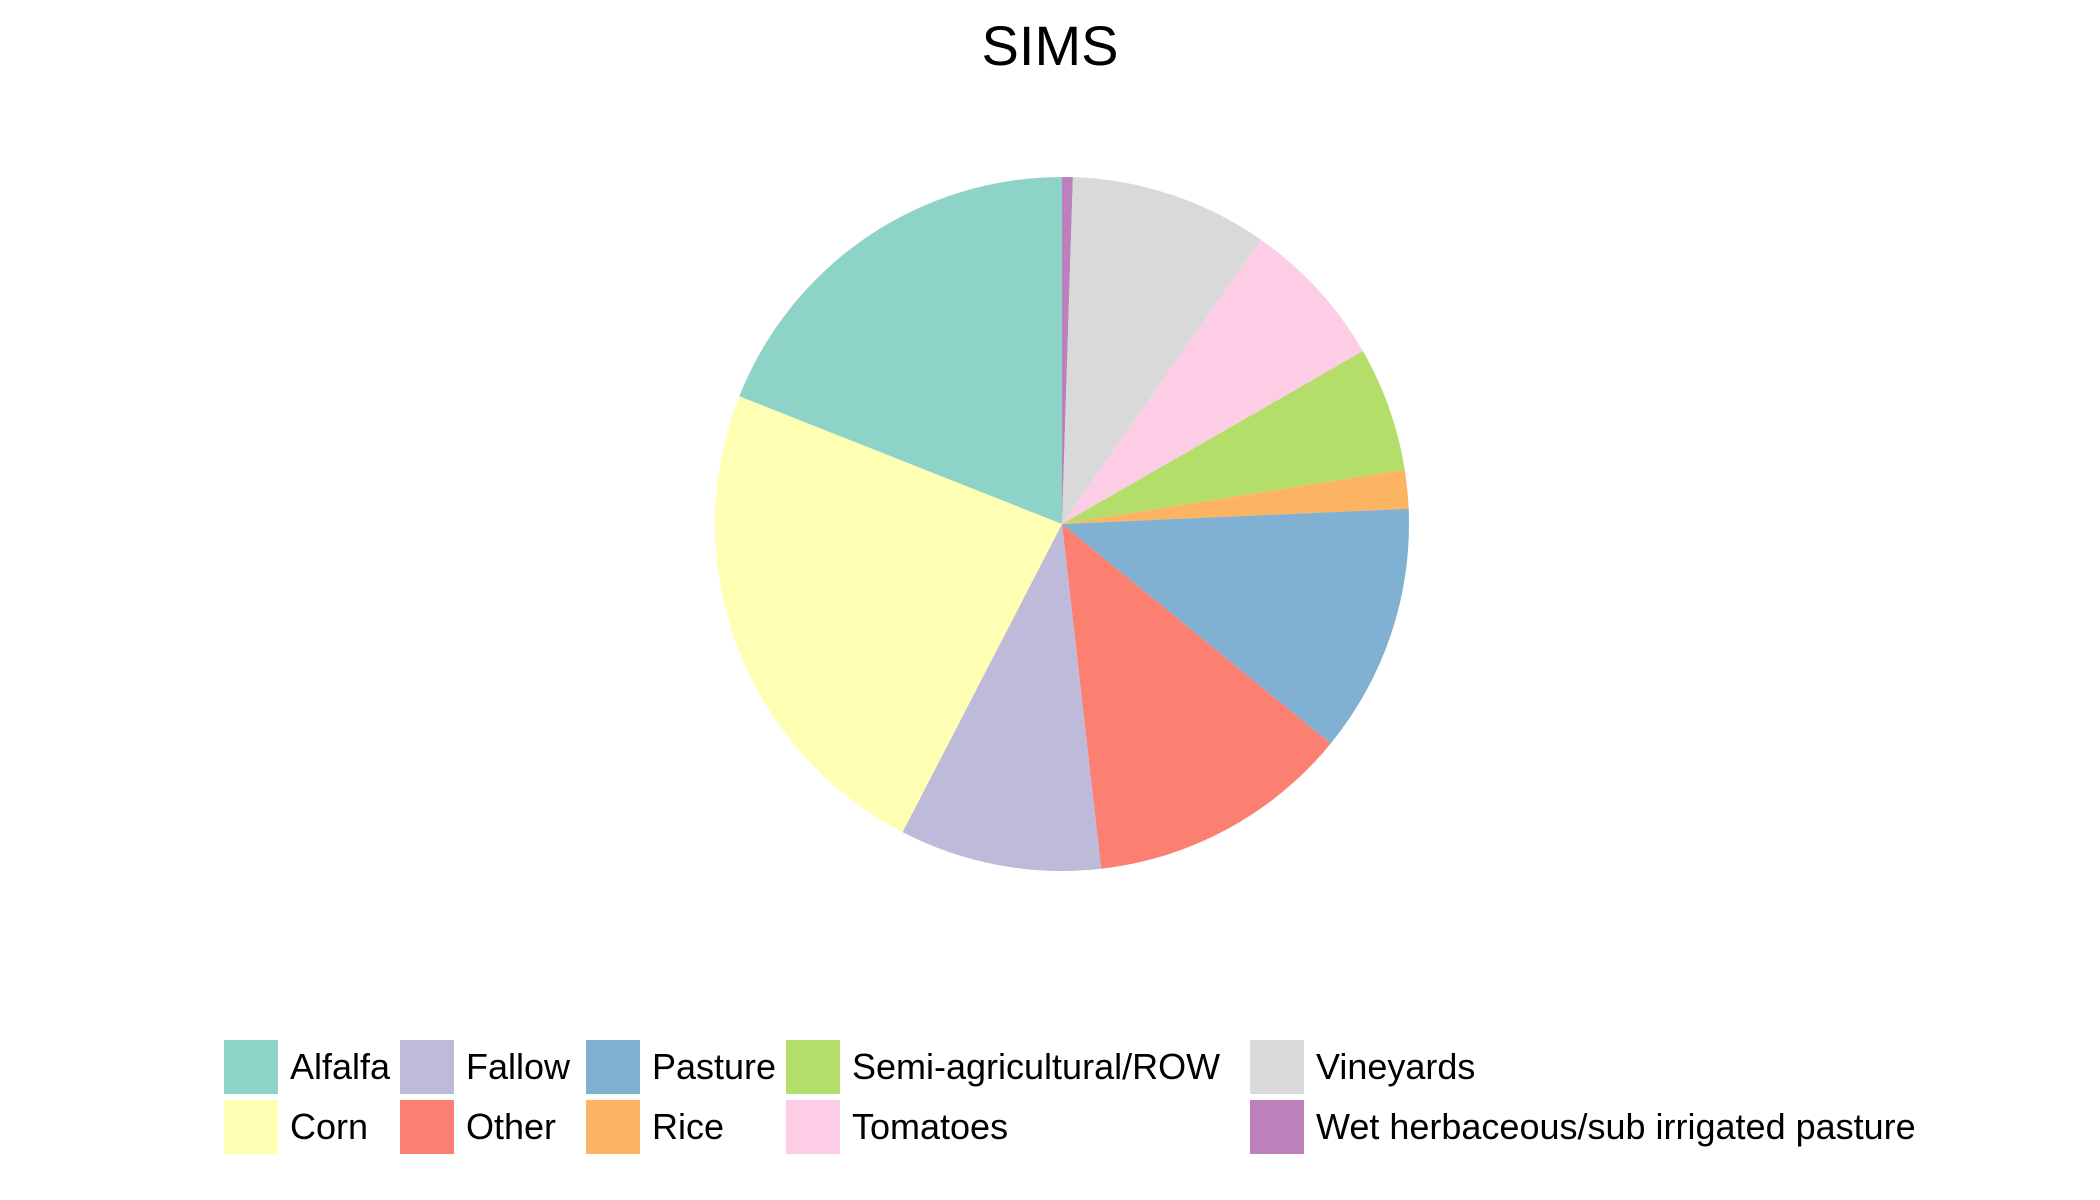  What do you see at coordinates (1616, 1126) in the screenshot?
I see `legend-label: Wet herbaceous/sub irrigated pasture` at bounding box center [1616, 1126].